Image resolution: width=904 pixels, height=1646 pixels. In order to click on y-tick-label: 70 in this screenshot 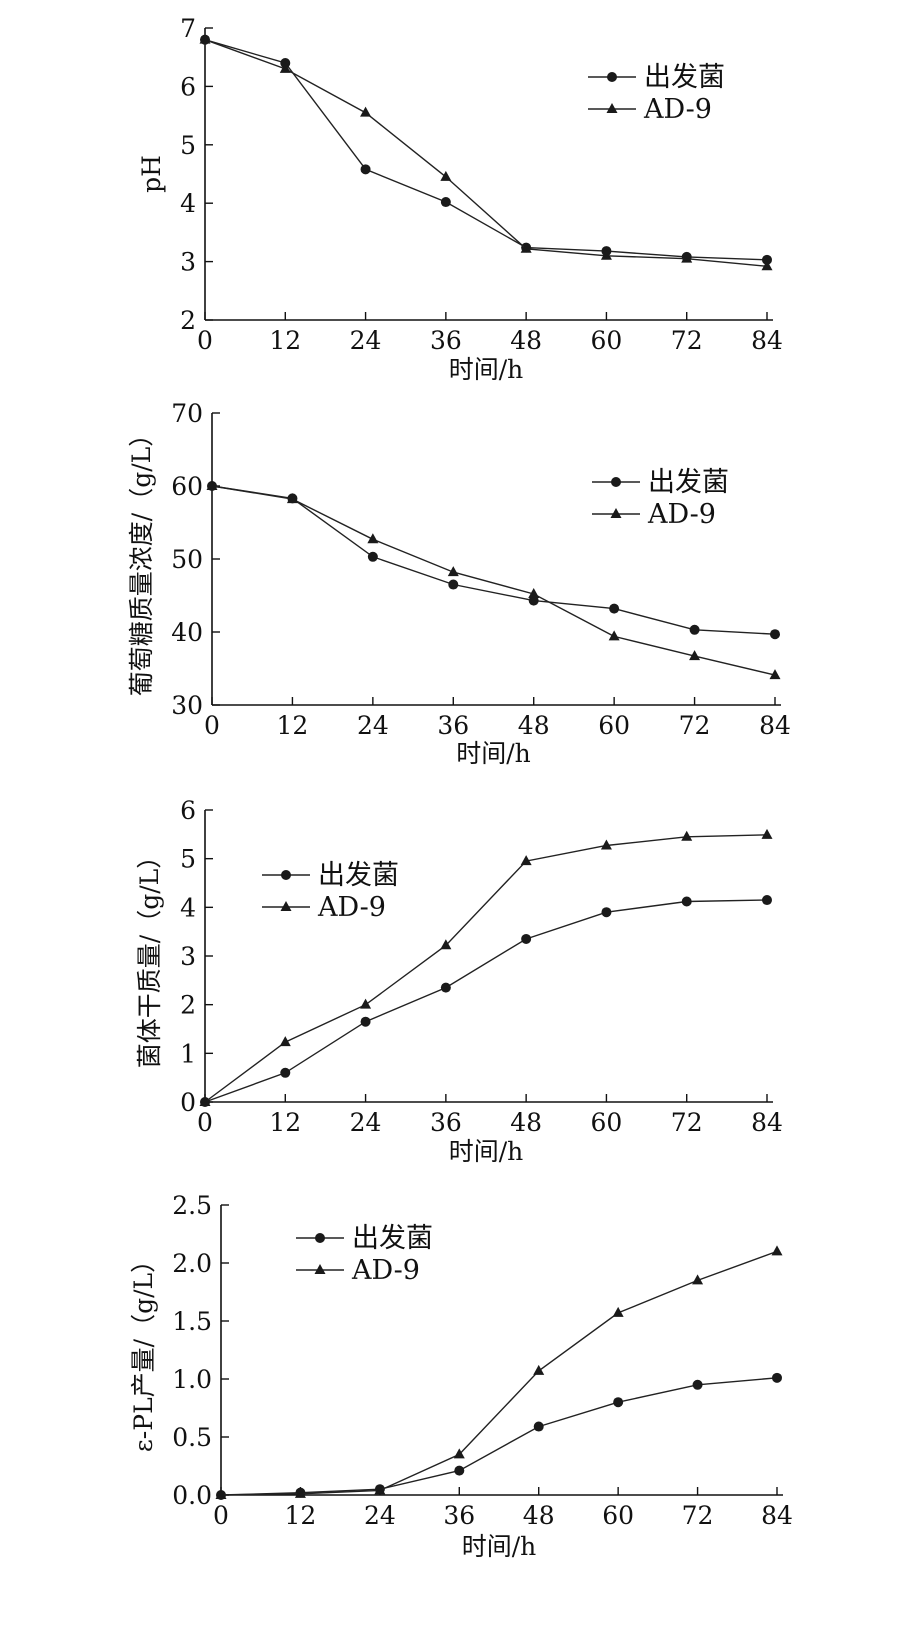, I will do `click(187, 413)`.